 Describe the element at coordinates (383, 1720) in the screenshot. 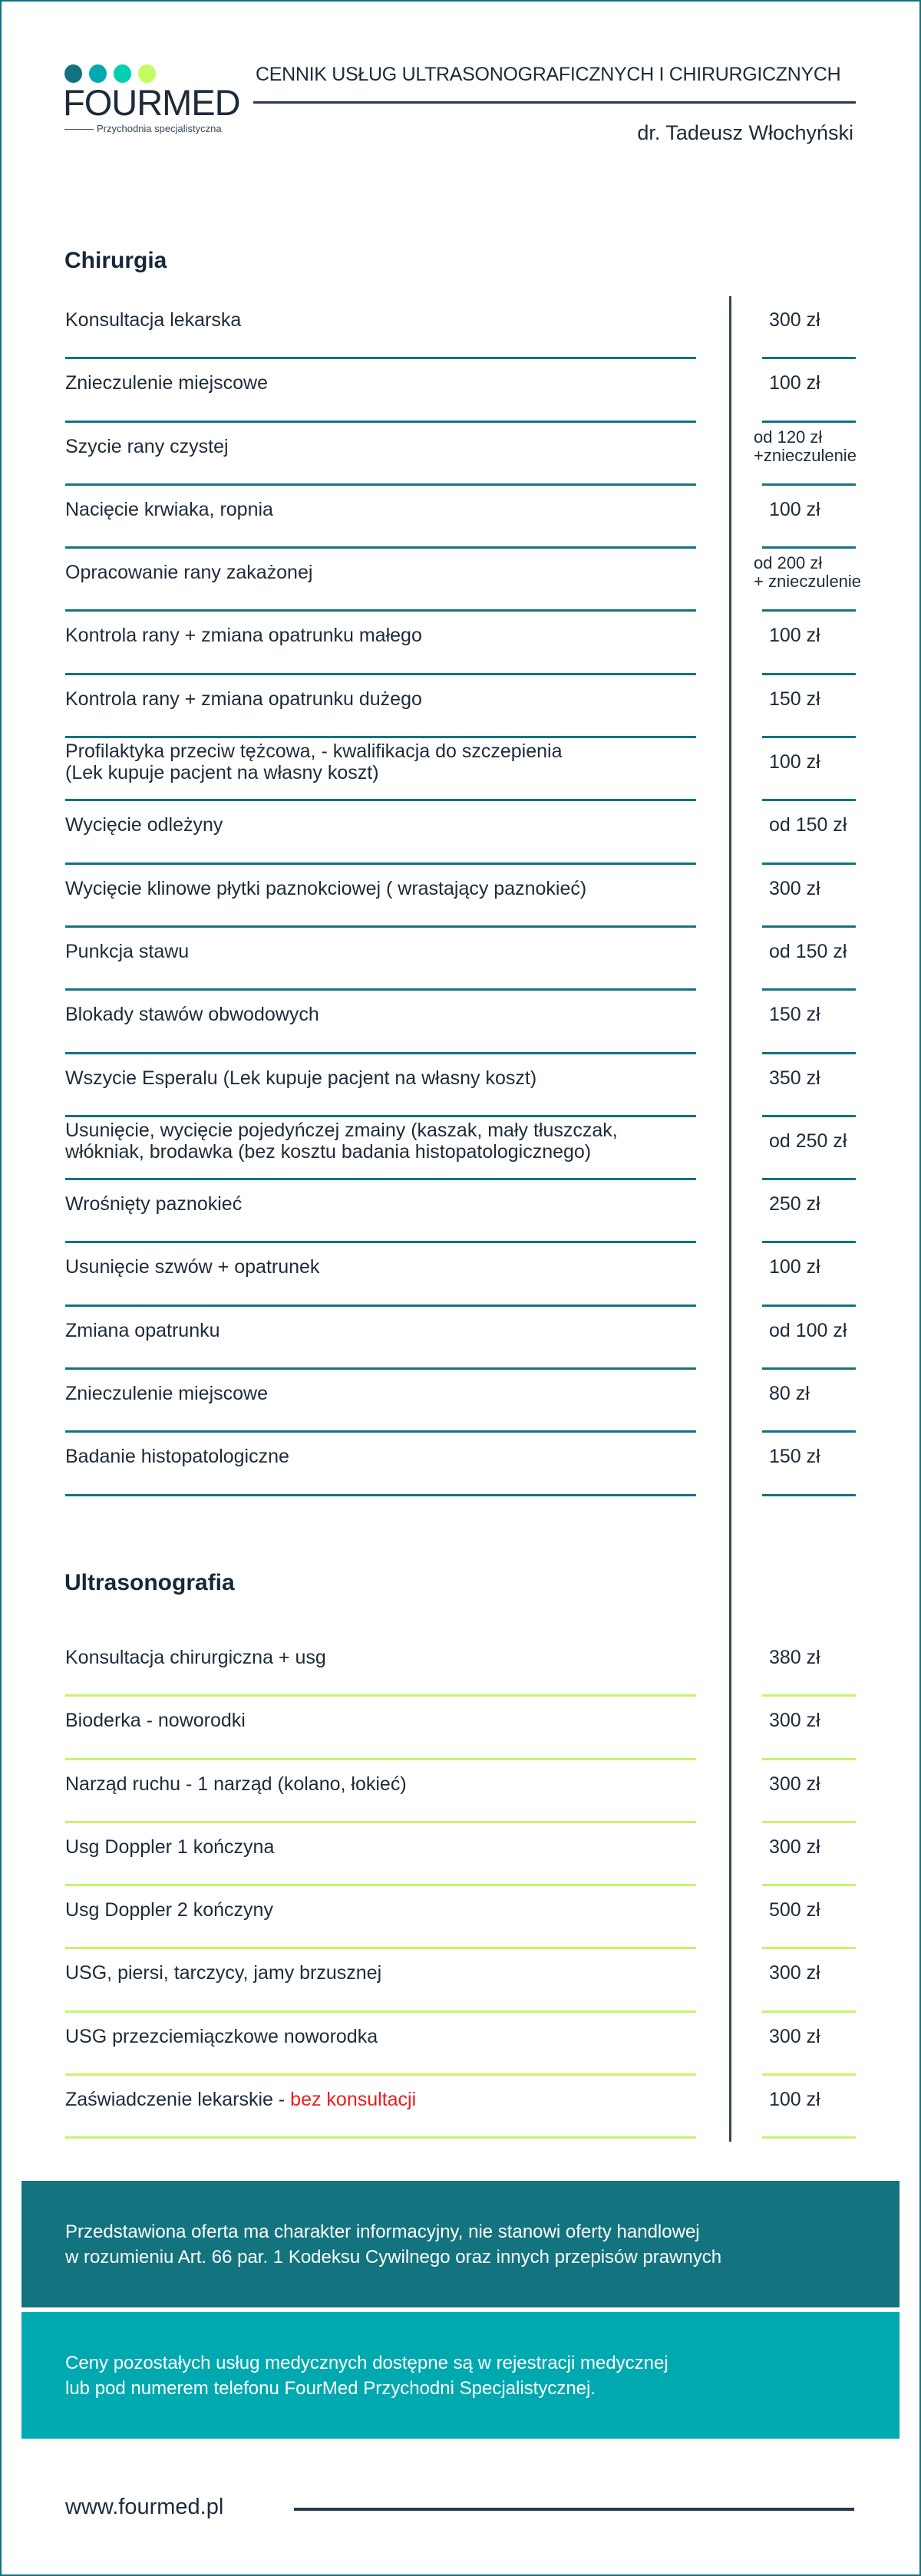

I see `service-name: Bioderka - noworodki` at that location.